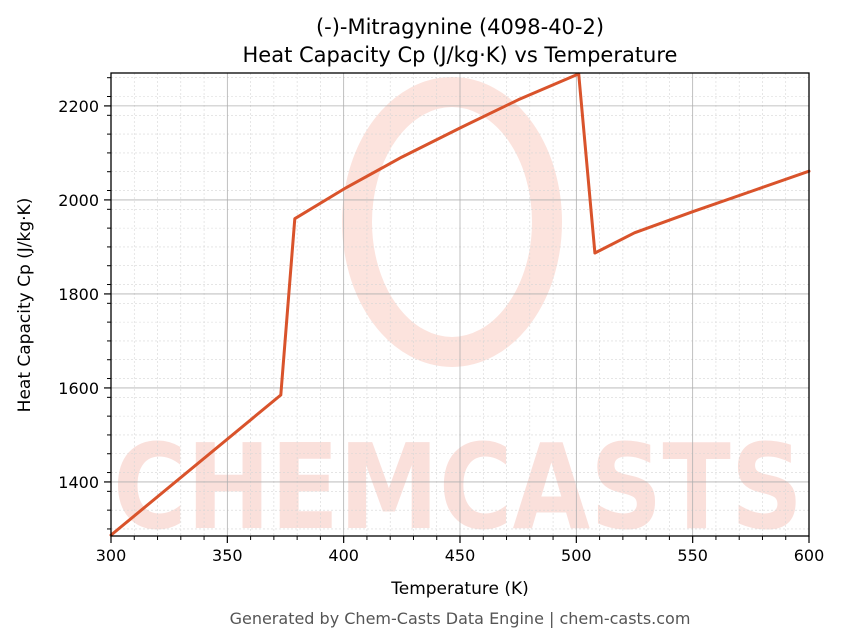 The image size is (843, 644). What do you see at coordinates (78, 294) in the screenshot?
I see `y-tick-label: 1800` at bounding box center [78, 294].